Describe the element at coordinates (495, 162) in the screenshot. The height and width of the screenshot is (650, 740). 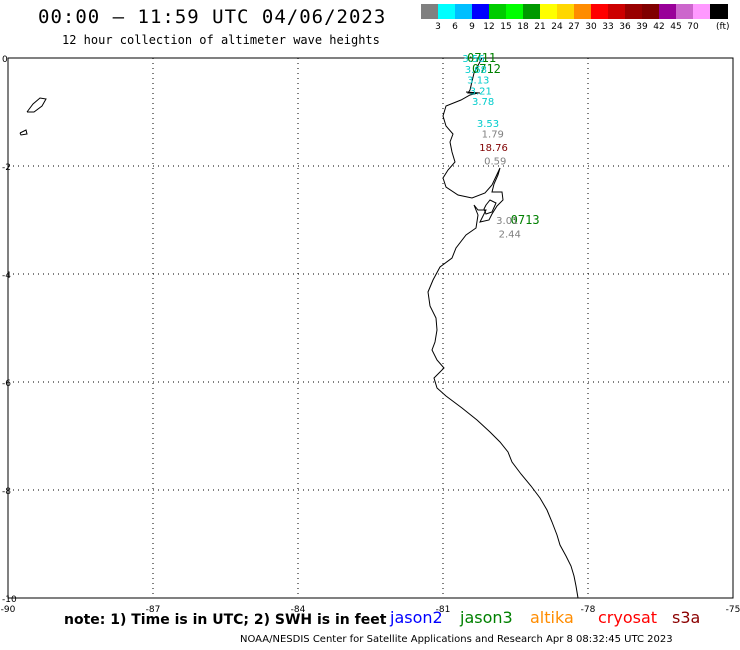
I see `swh-label: 0.59` at that location.